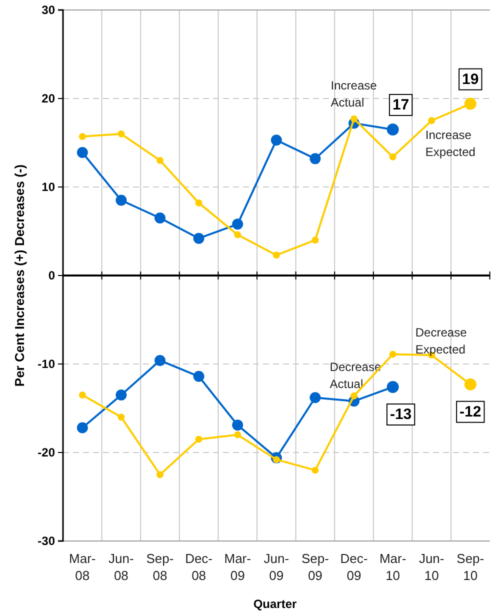  What do you see at coordinates (199, 567) in the screenshot?
I see `x-tick-label: Dec-08` at bounding box center [199, 567].